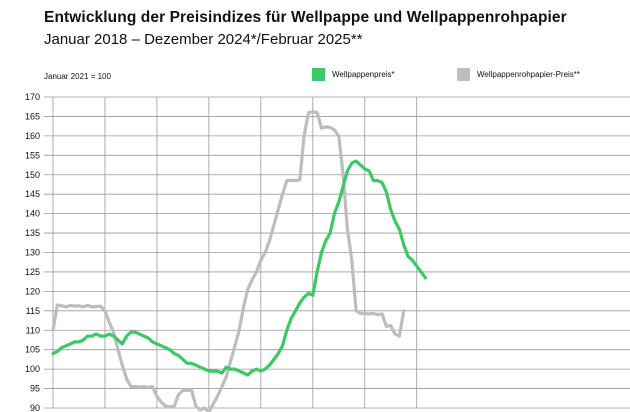 This screenshot has width=630, height=412. What do you see at coordinates (363, 74) in the screenshot?
I see `legend-label-wellpappe: Wellpappenpreis*` at bounding box center [363, 74].